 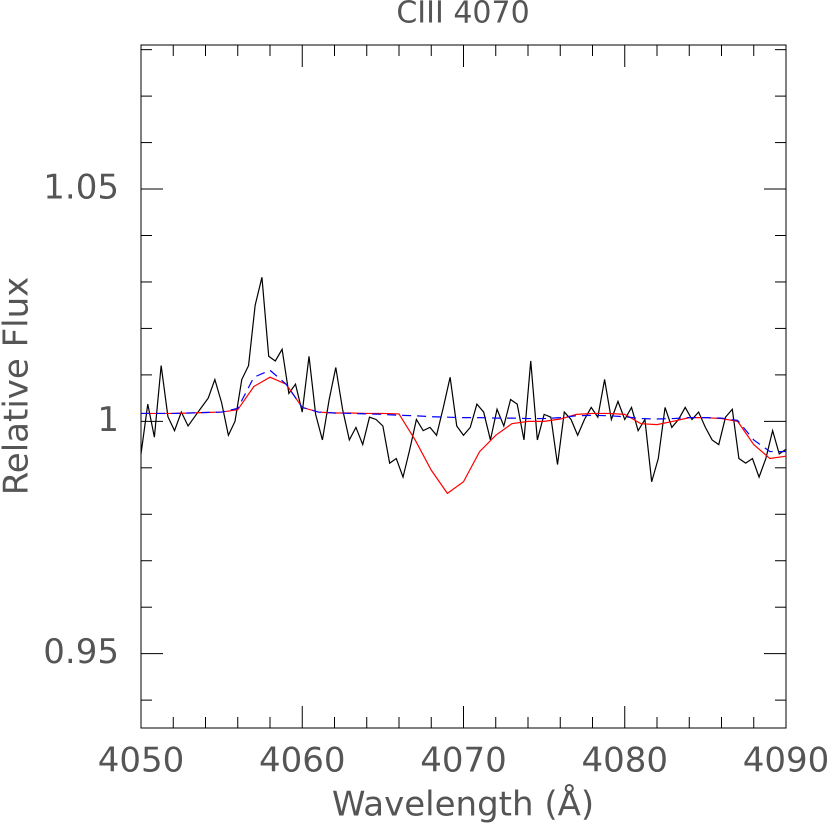 I want to click on x-tick-label: 4050, so click(x=141, y=761).